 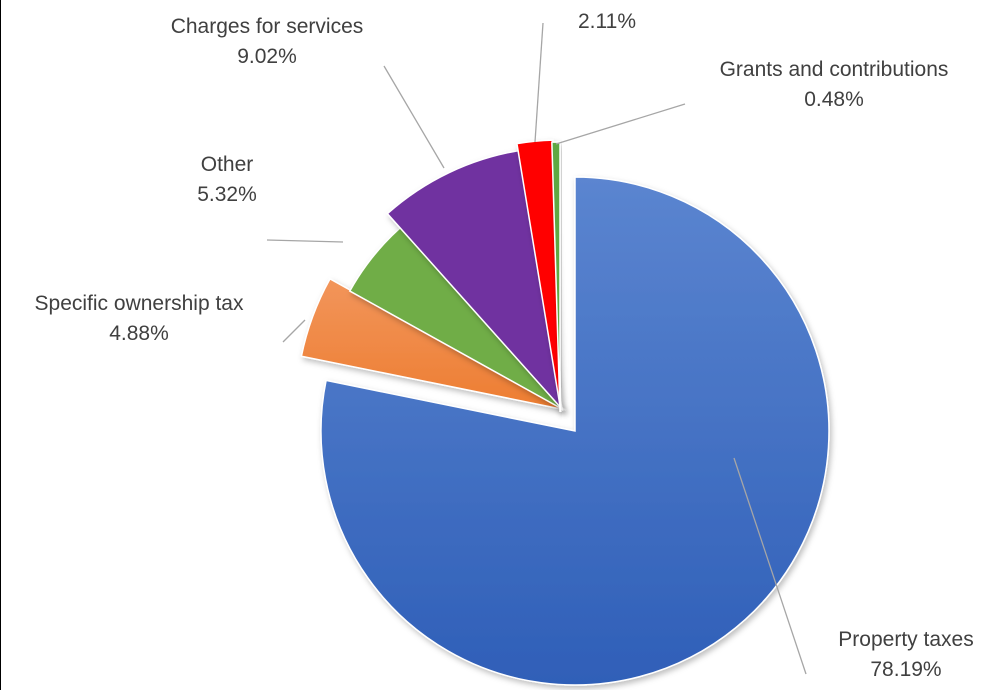 I want to click on data-label-name: Grants and contributions, so click(x=834, y=69).